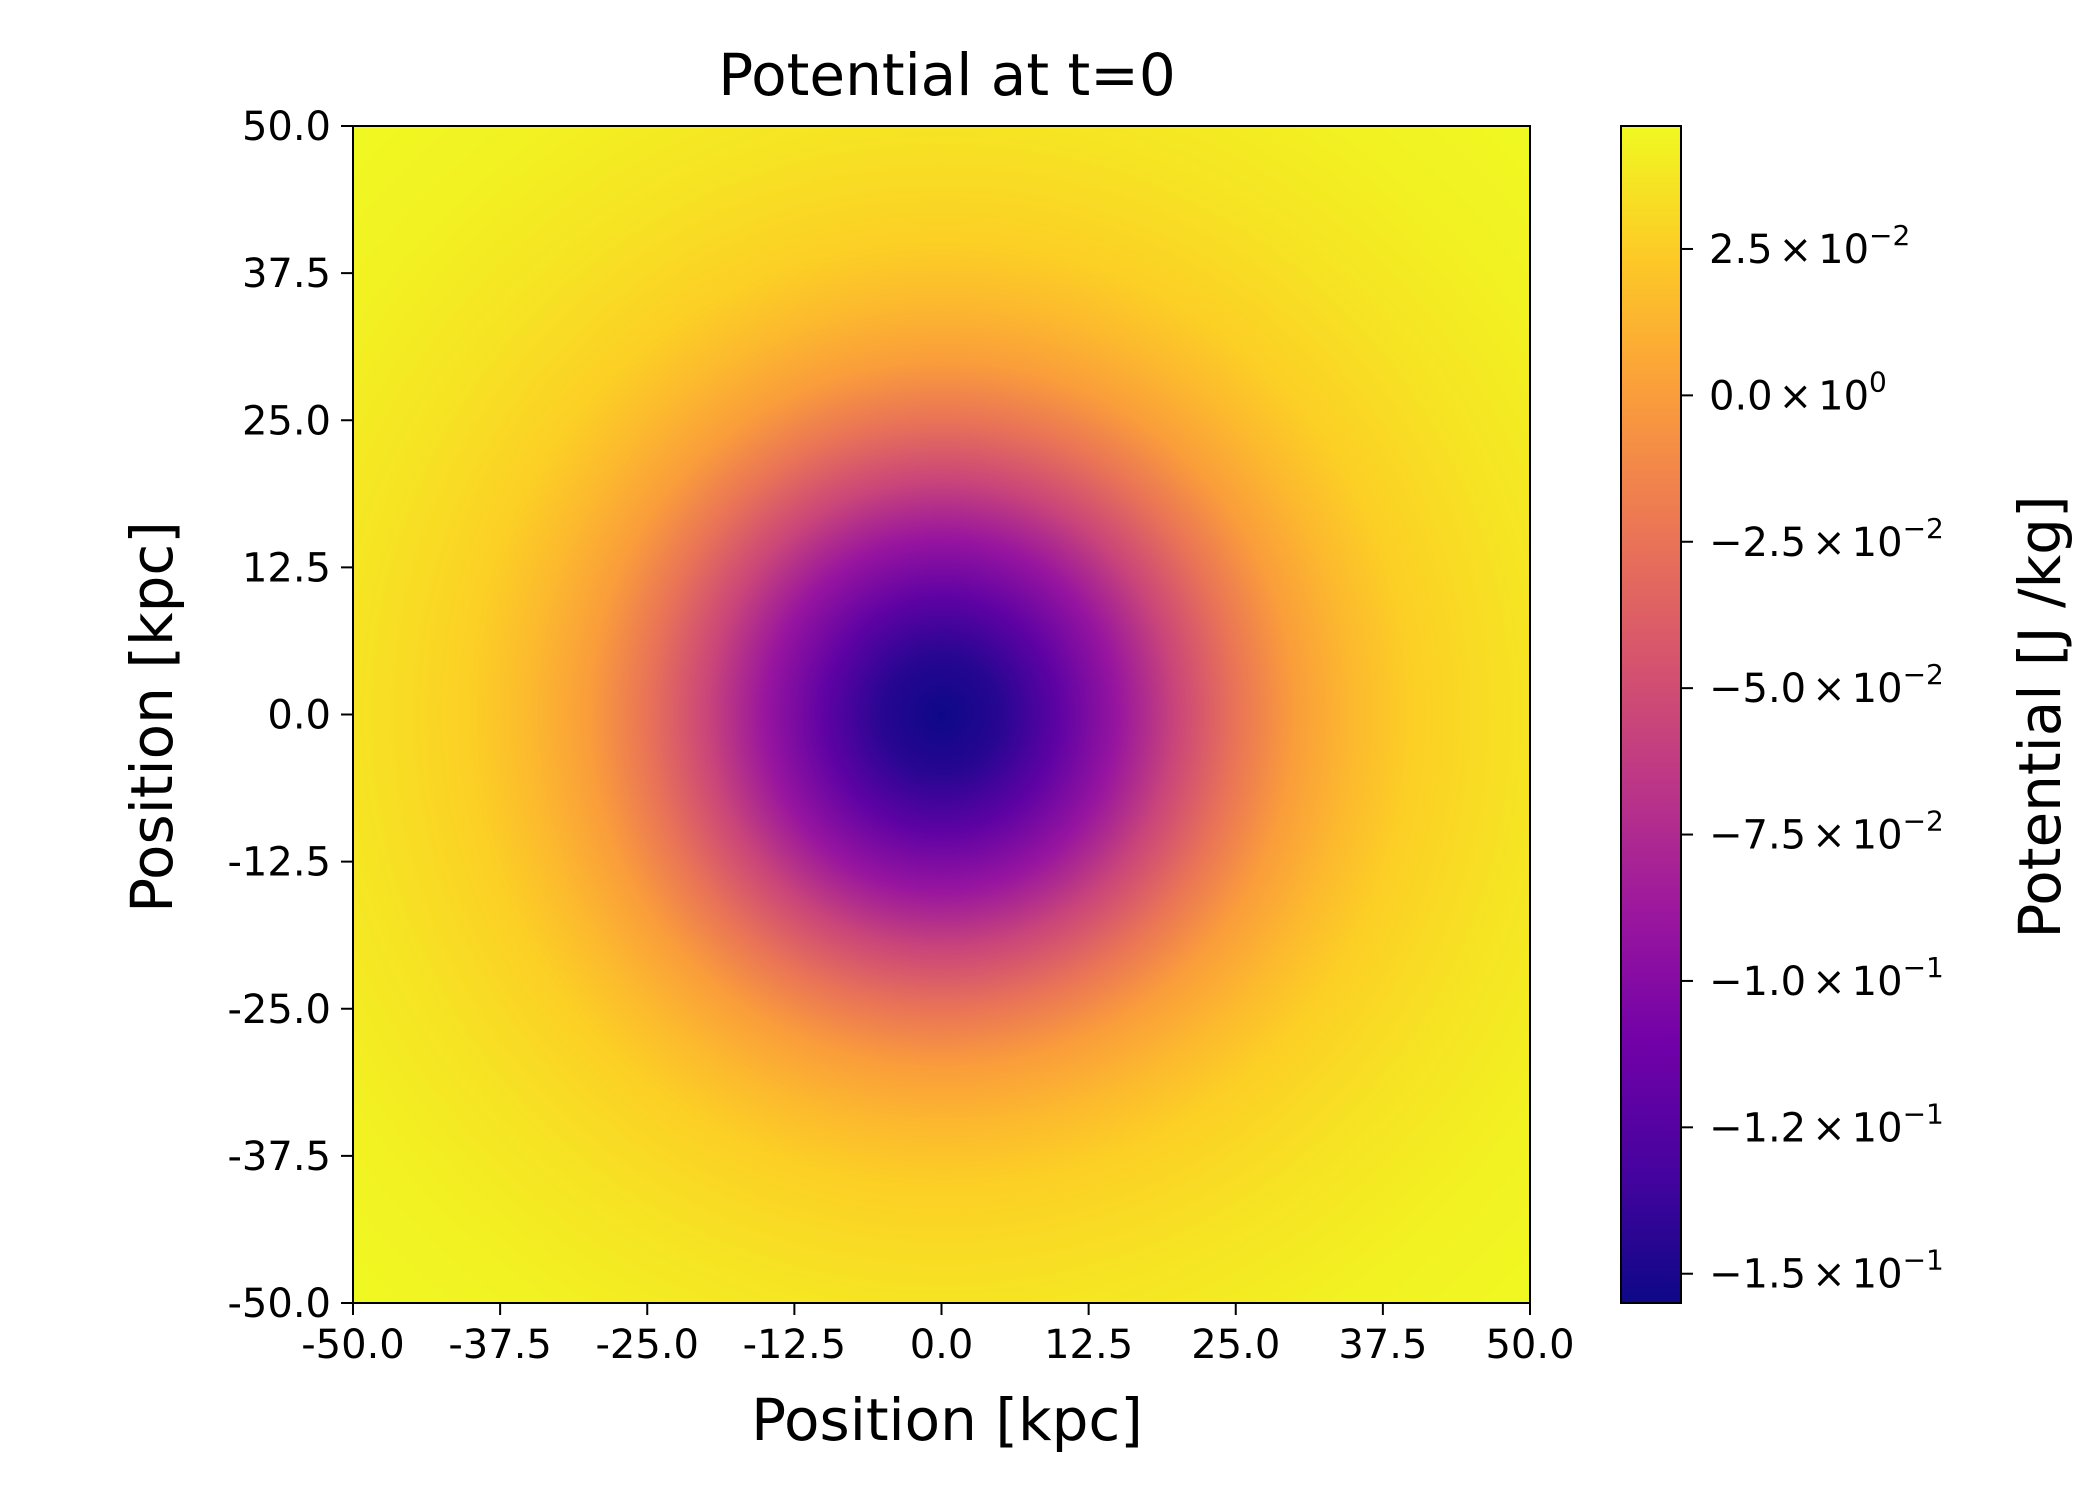 The height and width of the screenshot is (1500, 2100). What do you see at coordinates (942, 1345) in the screenshot?
I see `x-tick-label: 0.0` at bounding box center [942, 1345].